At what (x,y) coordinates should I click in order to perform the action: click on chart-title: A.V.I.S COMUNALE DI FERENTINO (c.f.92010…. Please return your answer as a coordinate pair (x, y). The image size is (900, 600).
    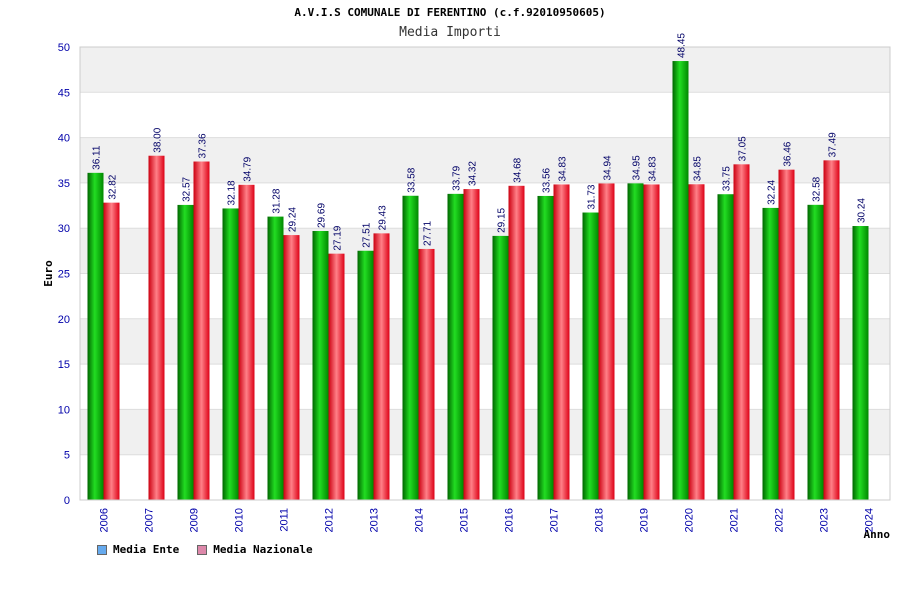
    Looking at the image, I should click on (450, 12).